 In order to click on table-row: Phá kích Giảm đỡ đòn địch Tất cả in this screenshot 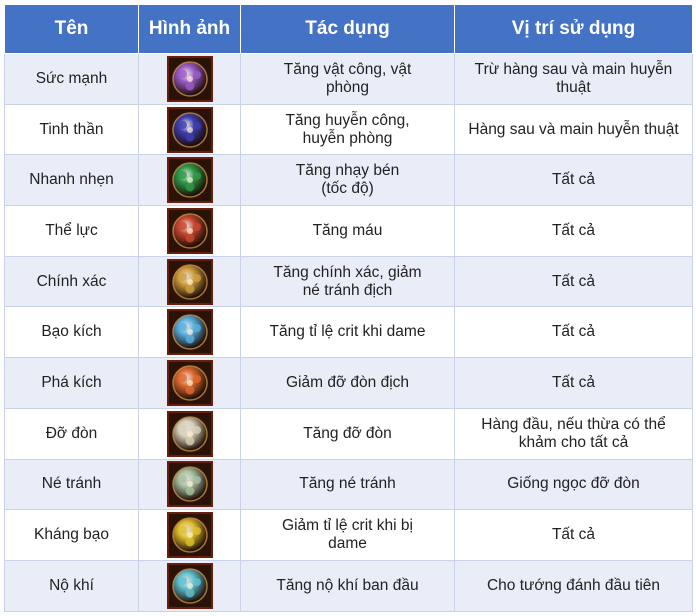, I will do `click(348, 383)`.